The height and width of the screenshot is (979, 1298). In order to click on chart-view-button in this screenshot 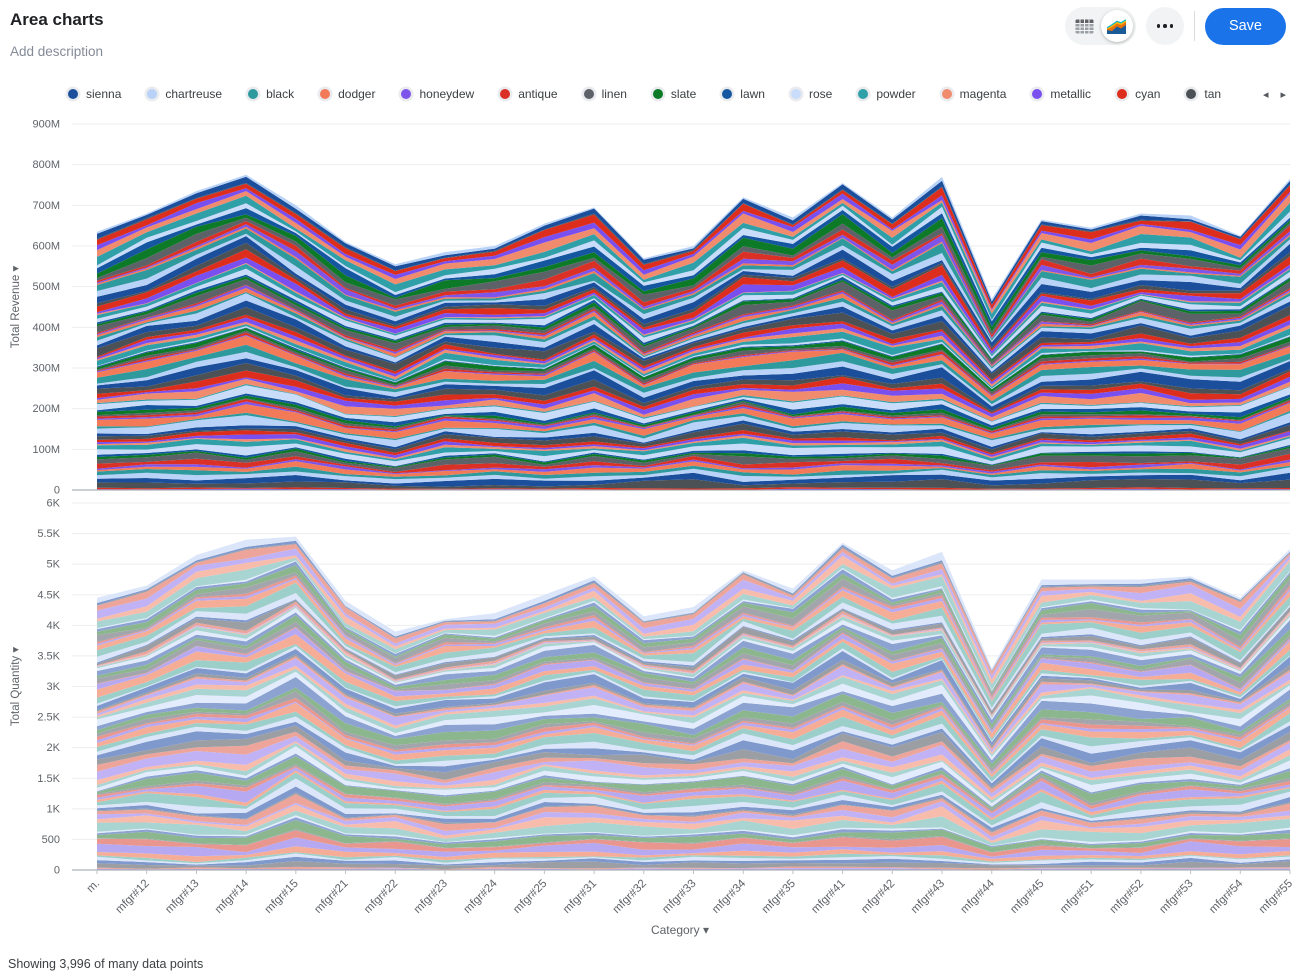, I will do `click(1116, 26)`.